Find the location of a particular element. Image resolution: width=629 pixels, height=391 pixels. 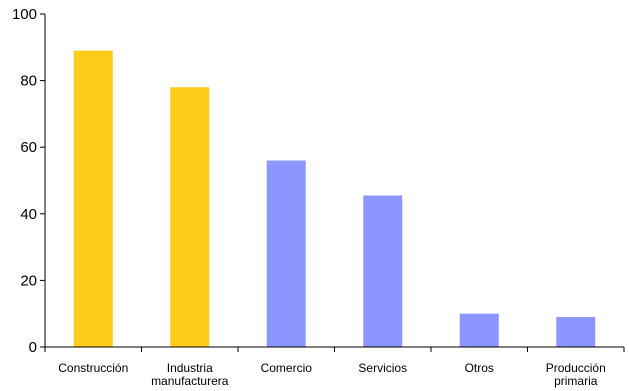

x-tick-label: Comercio is located at coordinates (287, 368).